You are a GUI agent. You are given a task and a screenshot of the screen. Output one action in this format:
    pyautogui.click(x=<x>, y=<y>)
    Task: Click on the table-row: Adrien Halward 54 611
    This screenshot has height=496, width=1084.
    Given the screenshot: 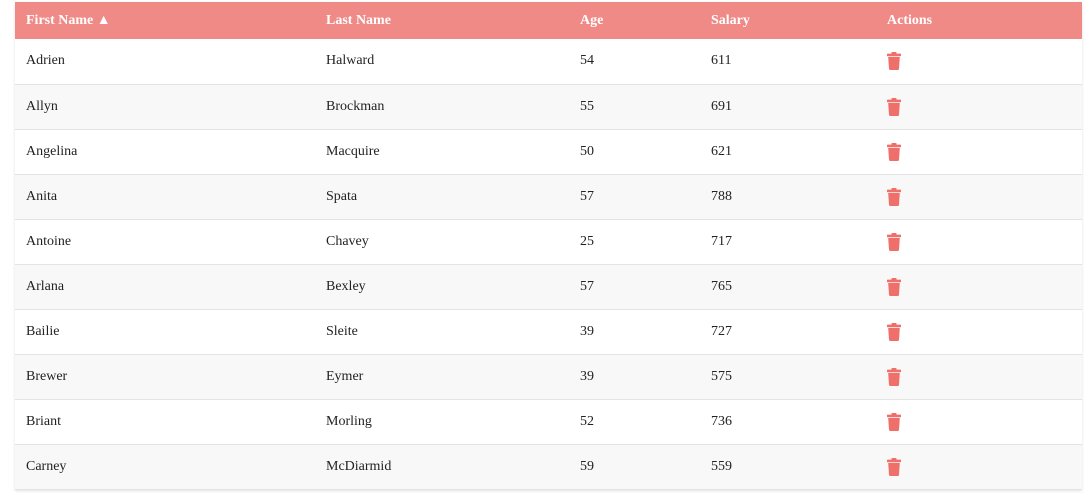 What is the action you would take?
    pyautogui.click(x=548, y=61)
    